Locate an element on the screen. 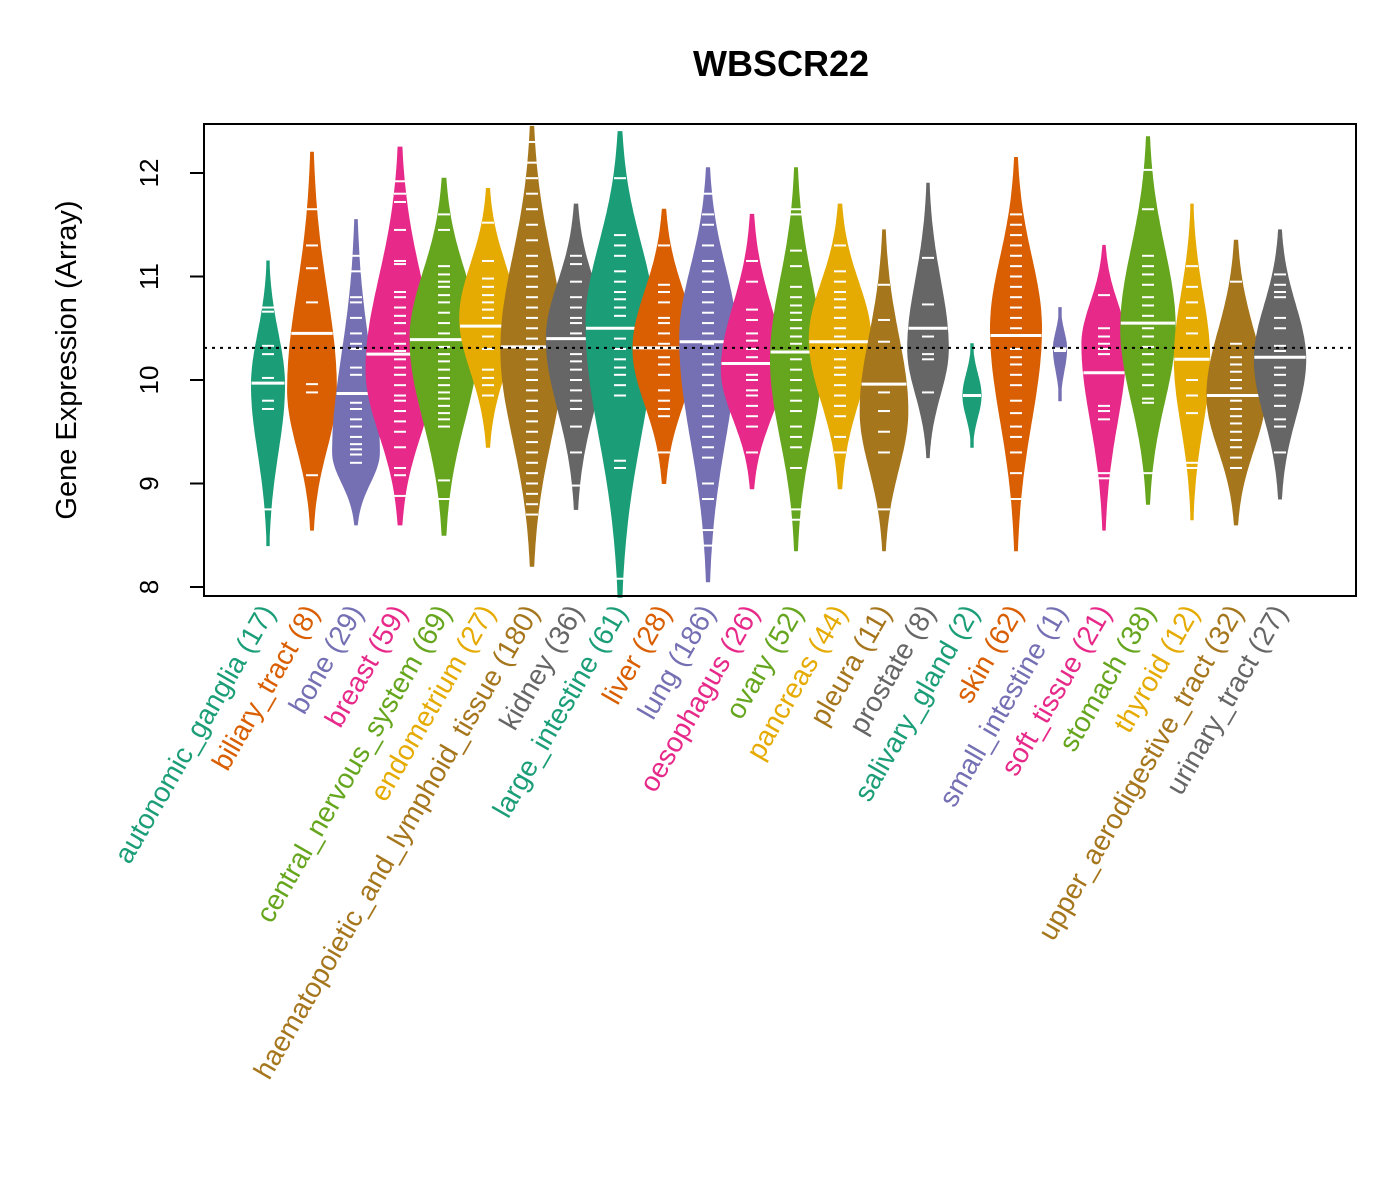 This screenshot has width=1400, height=1200. violin-skin is located at coordinates (1016, 354).